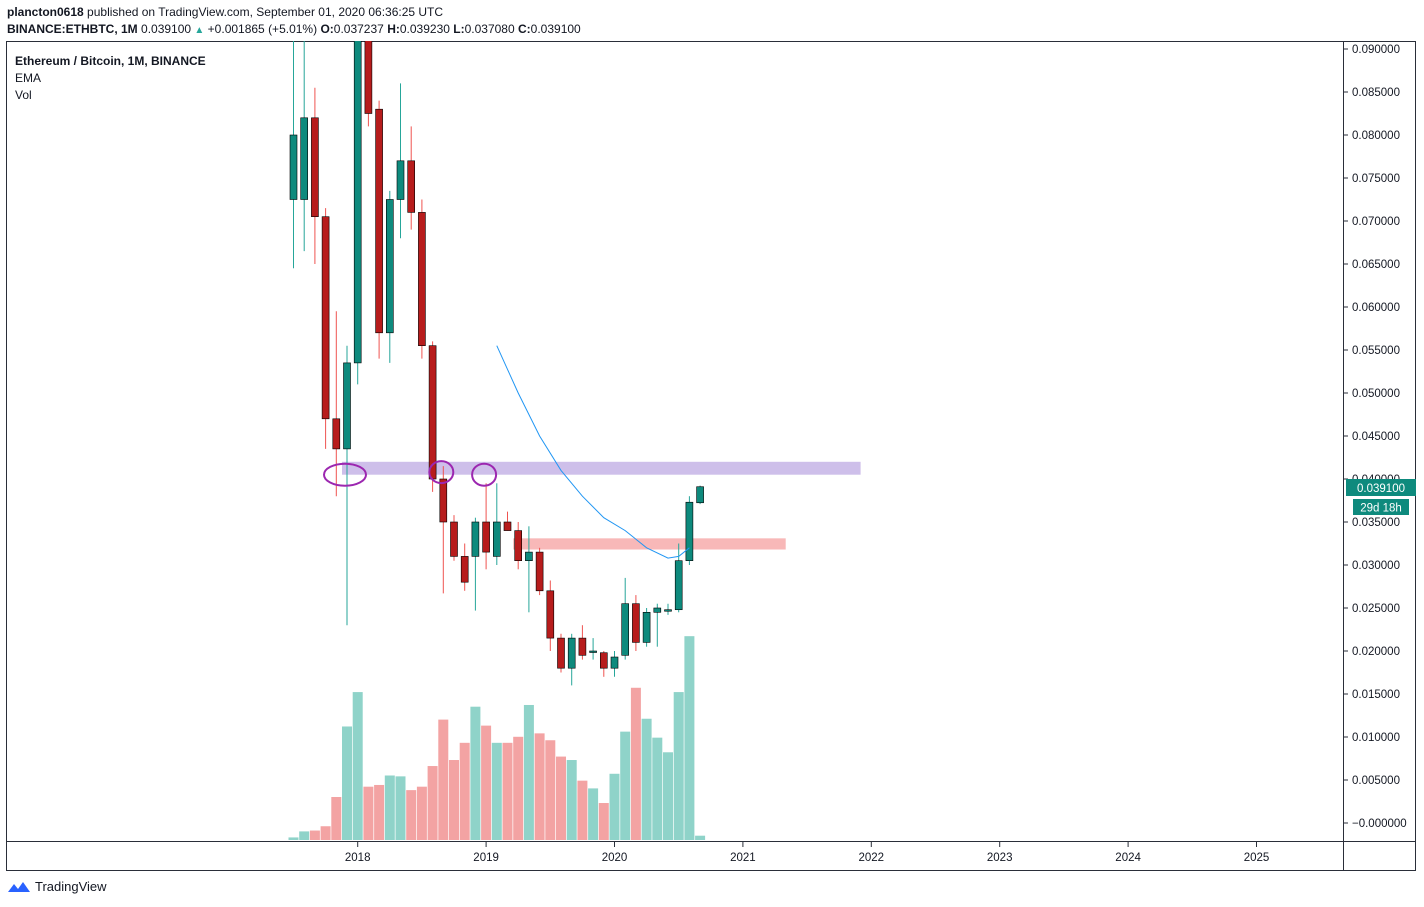 Image resolution: width=1424 pixels, height=907 pixels. I want to click on legend-title: Ethereum / Bitcoin, 1M, BINANCE, so click(110, 61).